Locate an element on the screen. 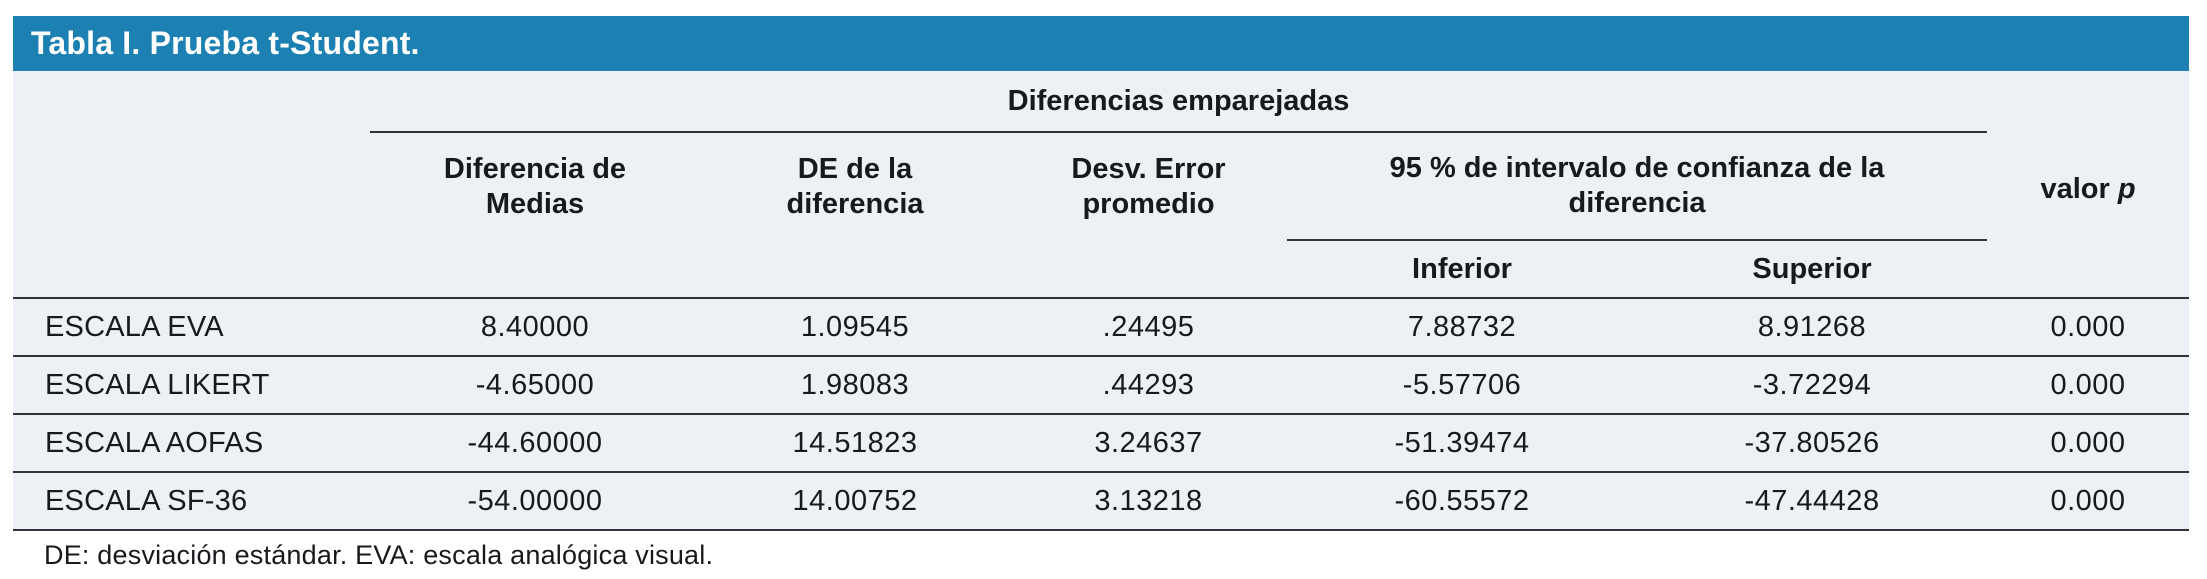  column-header-line: 95 % de intervalo de confianza de la is located at coordinates (1637, 168).